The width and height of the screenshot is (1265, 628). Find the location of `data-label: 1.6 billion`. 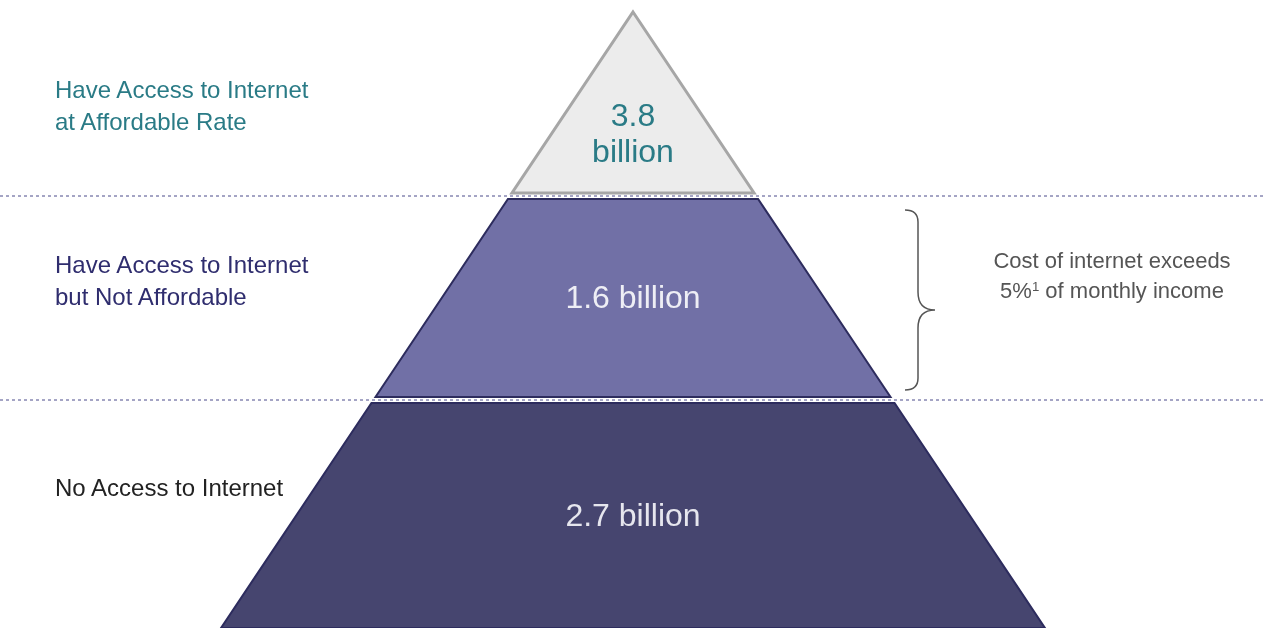

data-label: 1.6 billion is located at coordinates (633, 297).